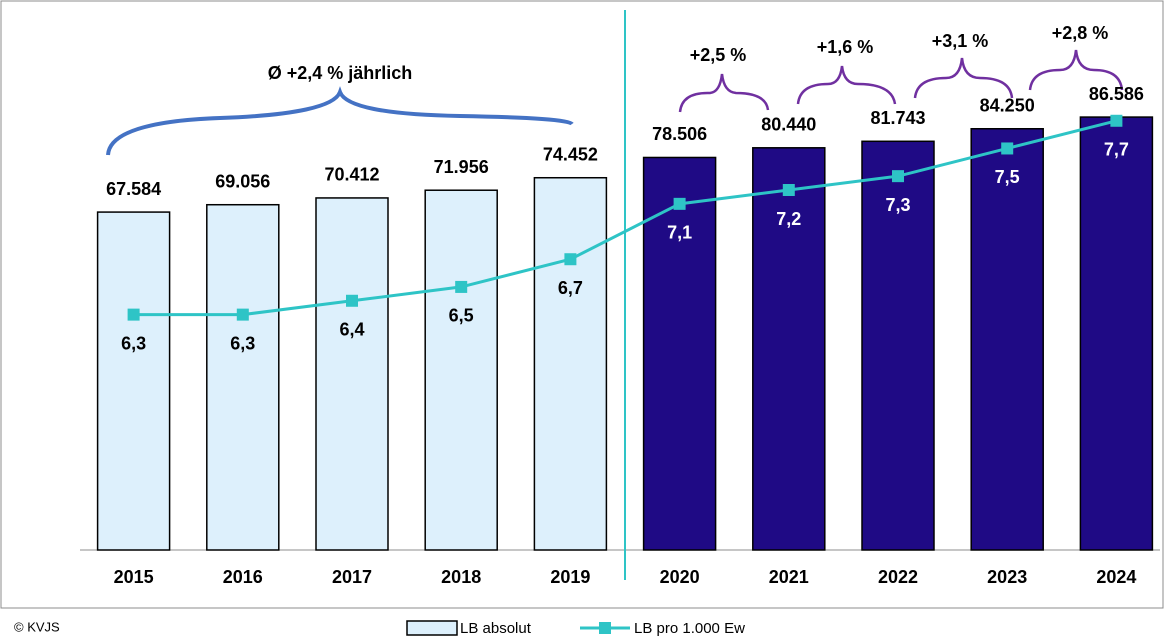  I want to click on x-tick-label: 2022, so click(898, 577).